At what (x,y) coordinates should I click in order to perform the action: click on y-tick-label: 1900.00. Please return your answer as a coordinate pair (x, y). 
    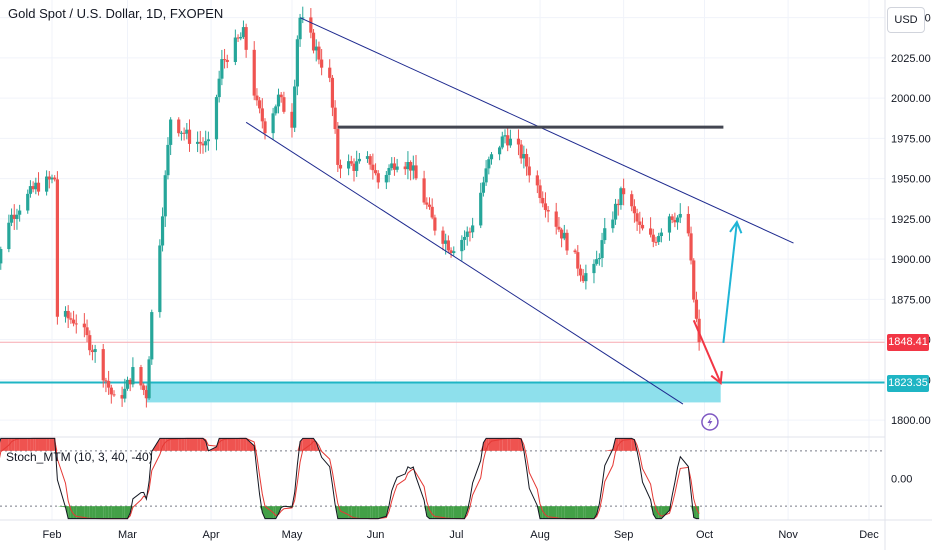
    Looking at the image, I should click on (911, 260).